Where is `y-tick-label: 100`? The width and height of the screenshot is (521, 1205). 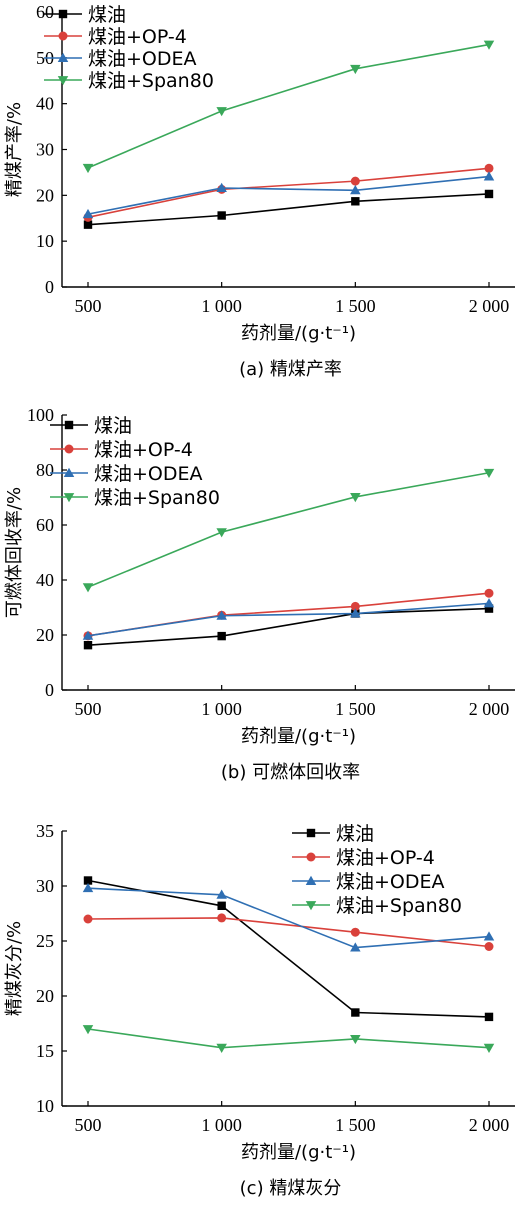
y-tick-label: 100 is located at coordinates (40, 415).